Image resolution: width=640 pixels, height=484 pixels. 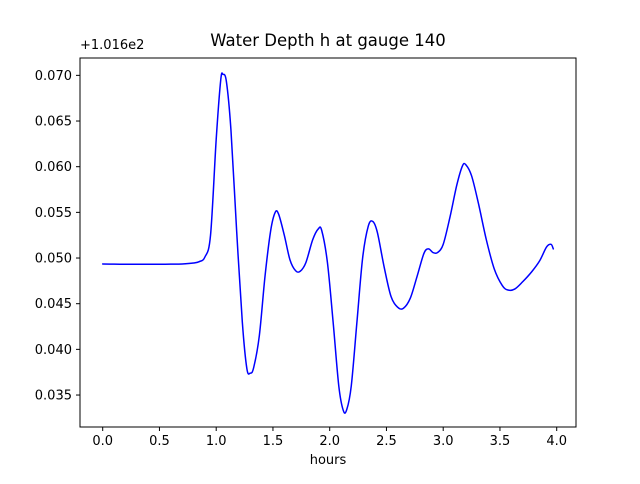 What do you see at coordinates (53, 350) in the screenshot?
I see `y-tick-label: 0.040` at bounding box center [53, 350].